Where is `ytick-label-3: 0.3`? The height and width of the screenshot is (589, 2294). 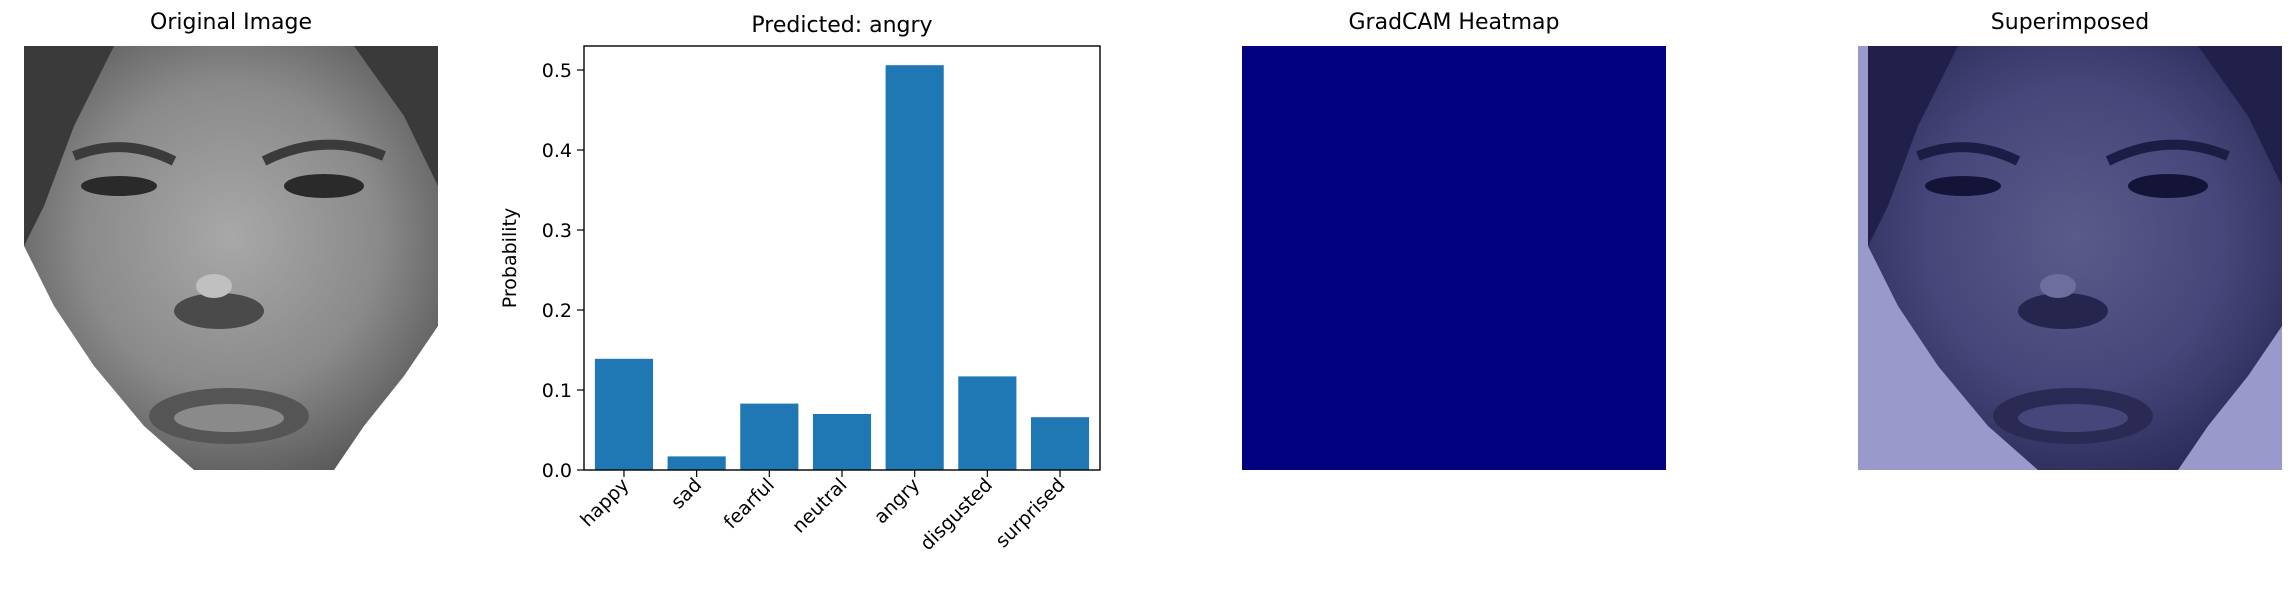
ytick-label-3: 0.3 is located at coordinates (557, 231).